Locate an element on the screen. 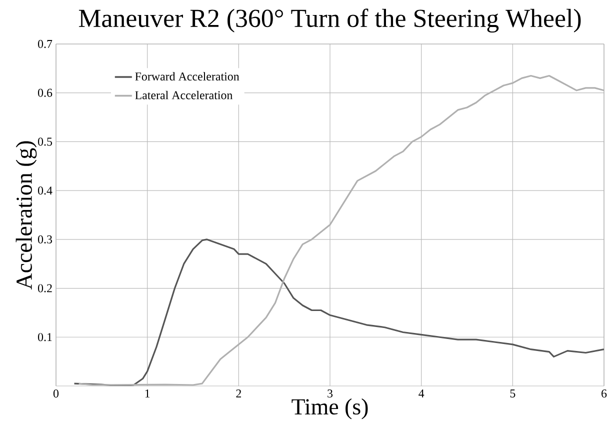 This screenshot has width=616, height=433. x-tick-label: 3 is located at coordinates (330, 394).